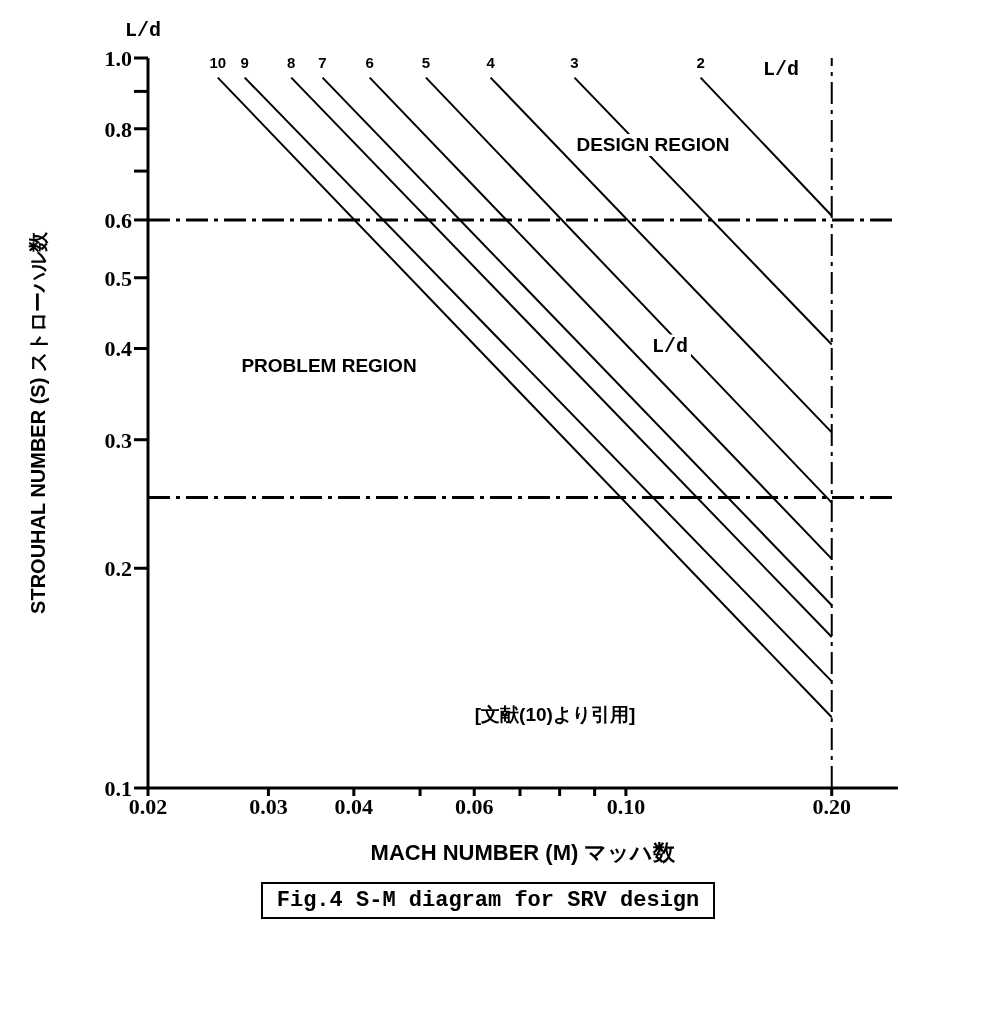  I want to click on series-label: 7, so click(322, 62).